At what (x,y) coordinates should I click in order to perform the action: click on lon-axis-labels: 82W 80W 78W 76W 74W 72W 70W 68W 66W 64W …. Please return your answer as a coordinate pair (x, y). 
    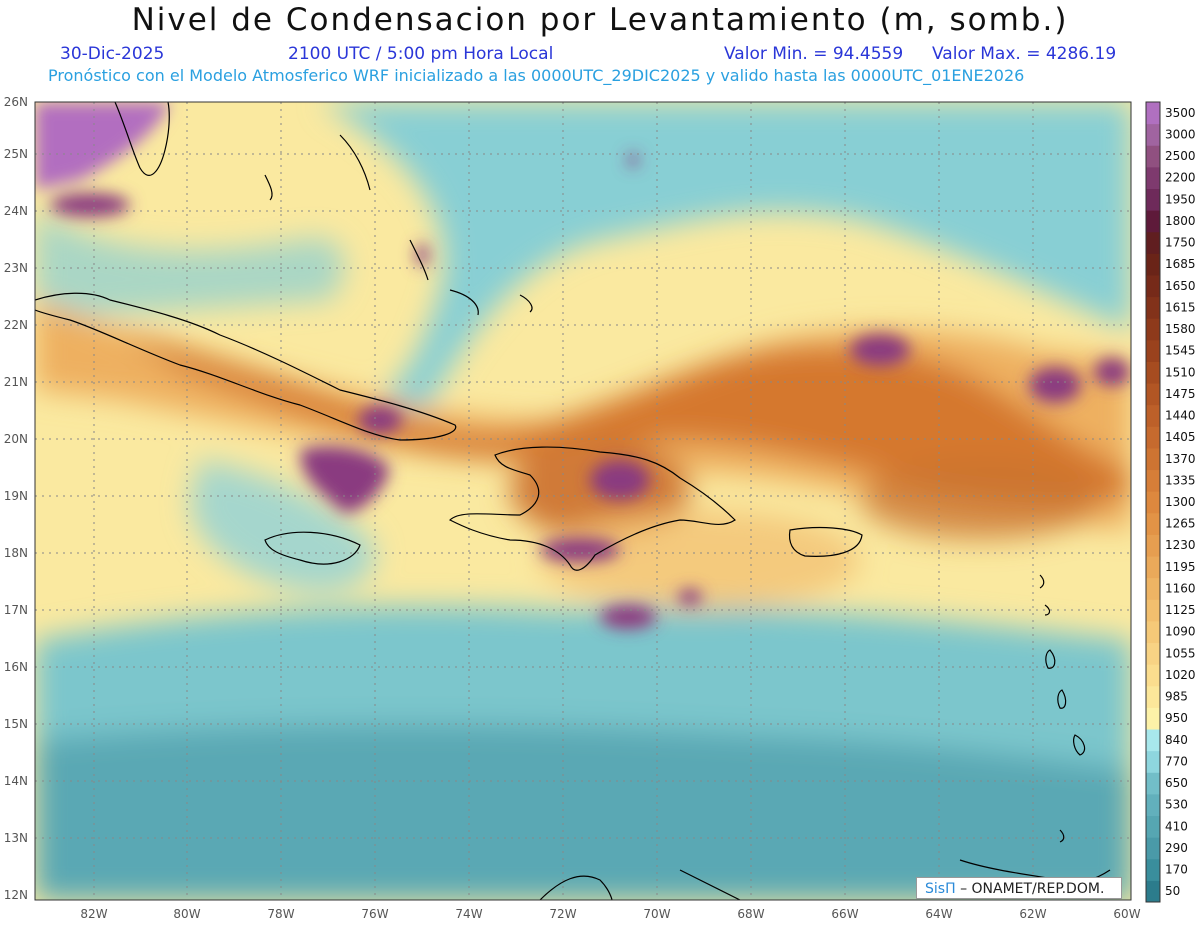
    Looking at the image, I should click on (610, 914).